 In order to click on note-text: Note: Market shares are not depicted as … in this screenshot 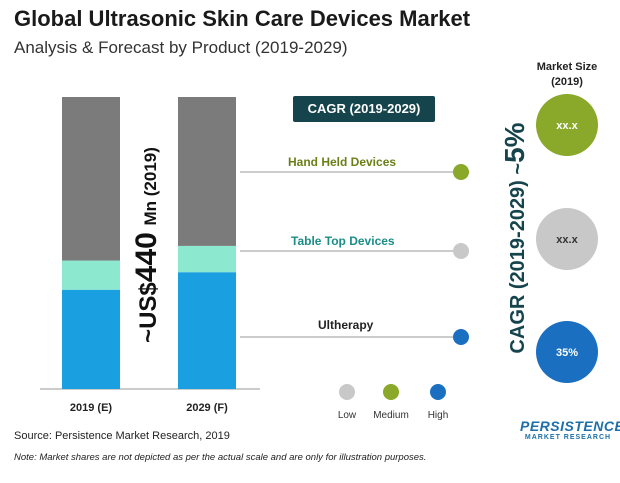, I will do `click(220, 457)`.